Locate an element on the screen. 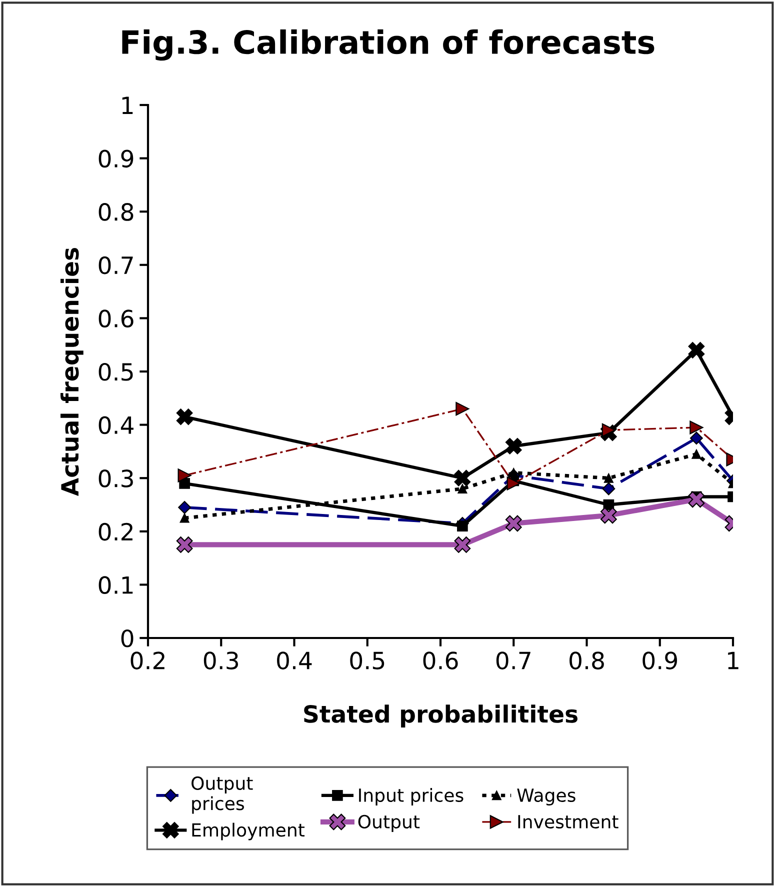 The height and width of the screenshot is (887, 775). y-tick-label: 0.6 is located at coordinates (116, 319).